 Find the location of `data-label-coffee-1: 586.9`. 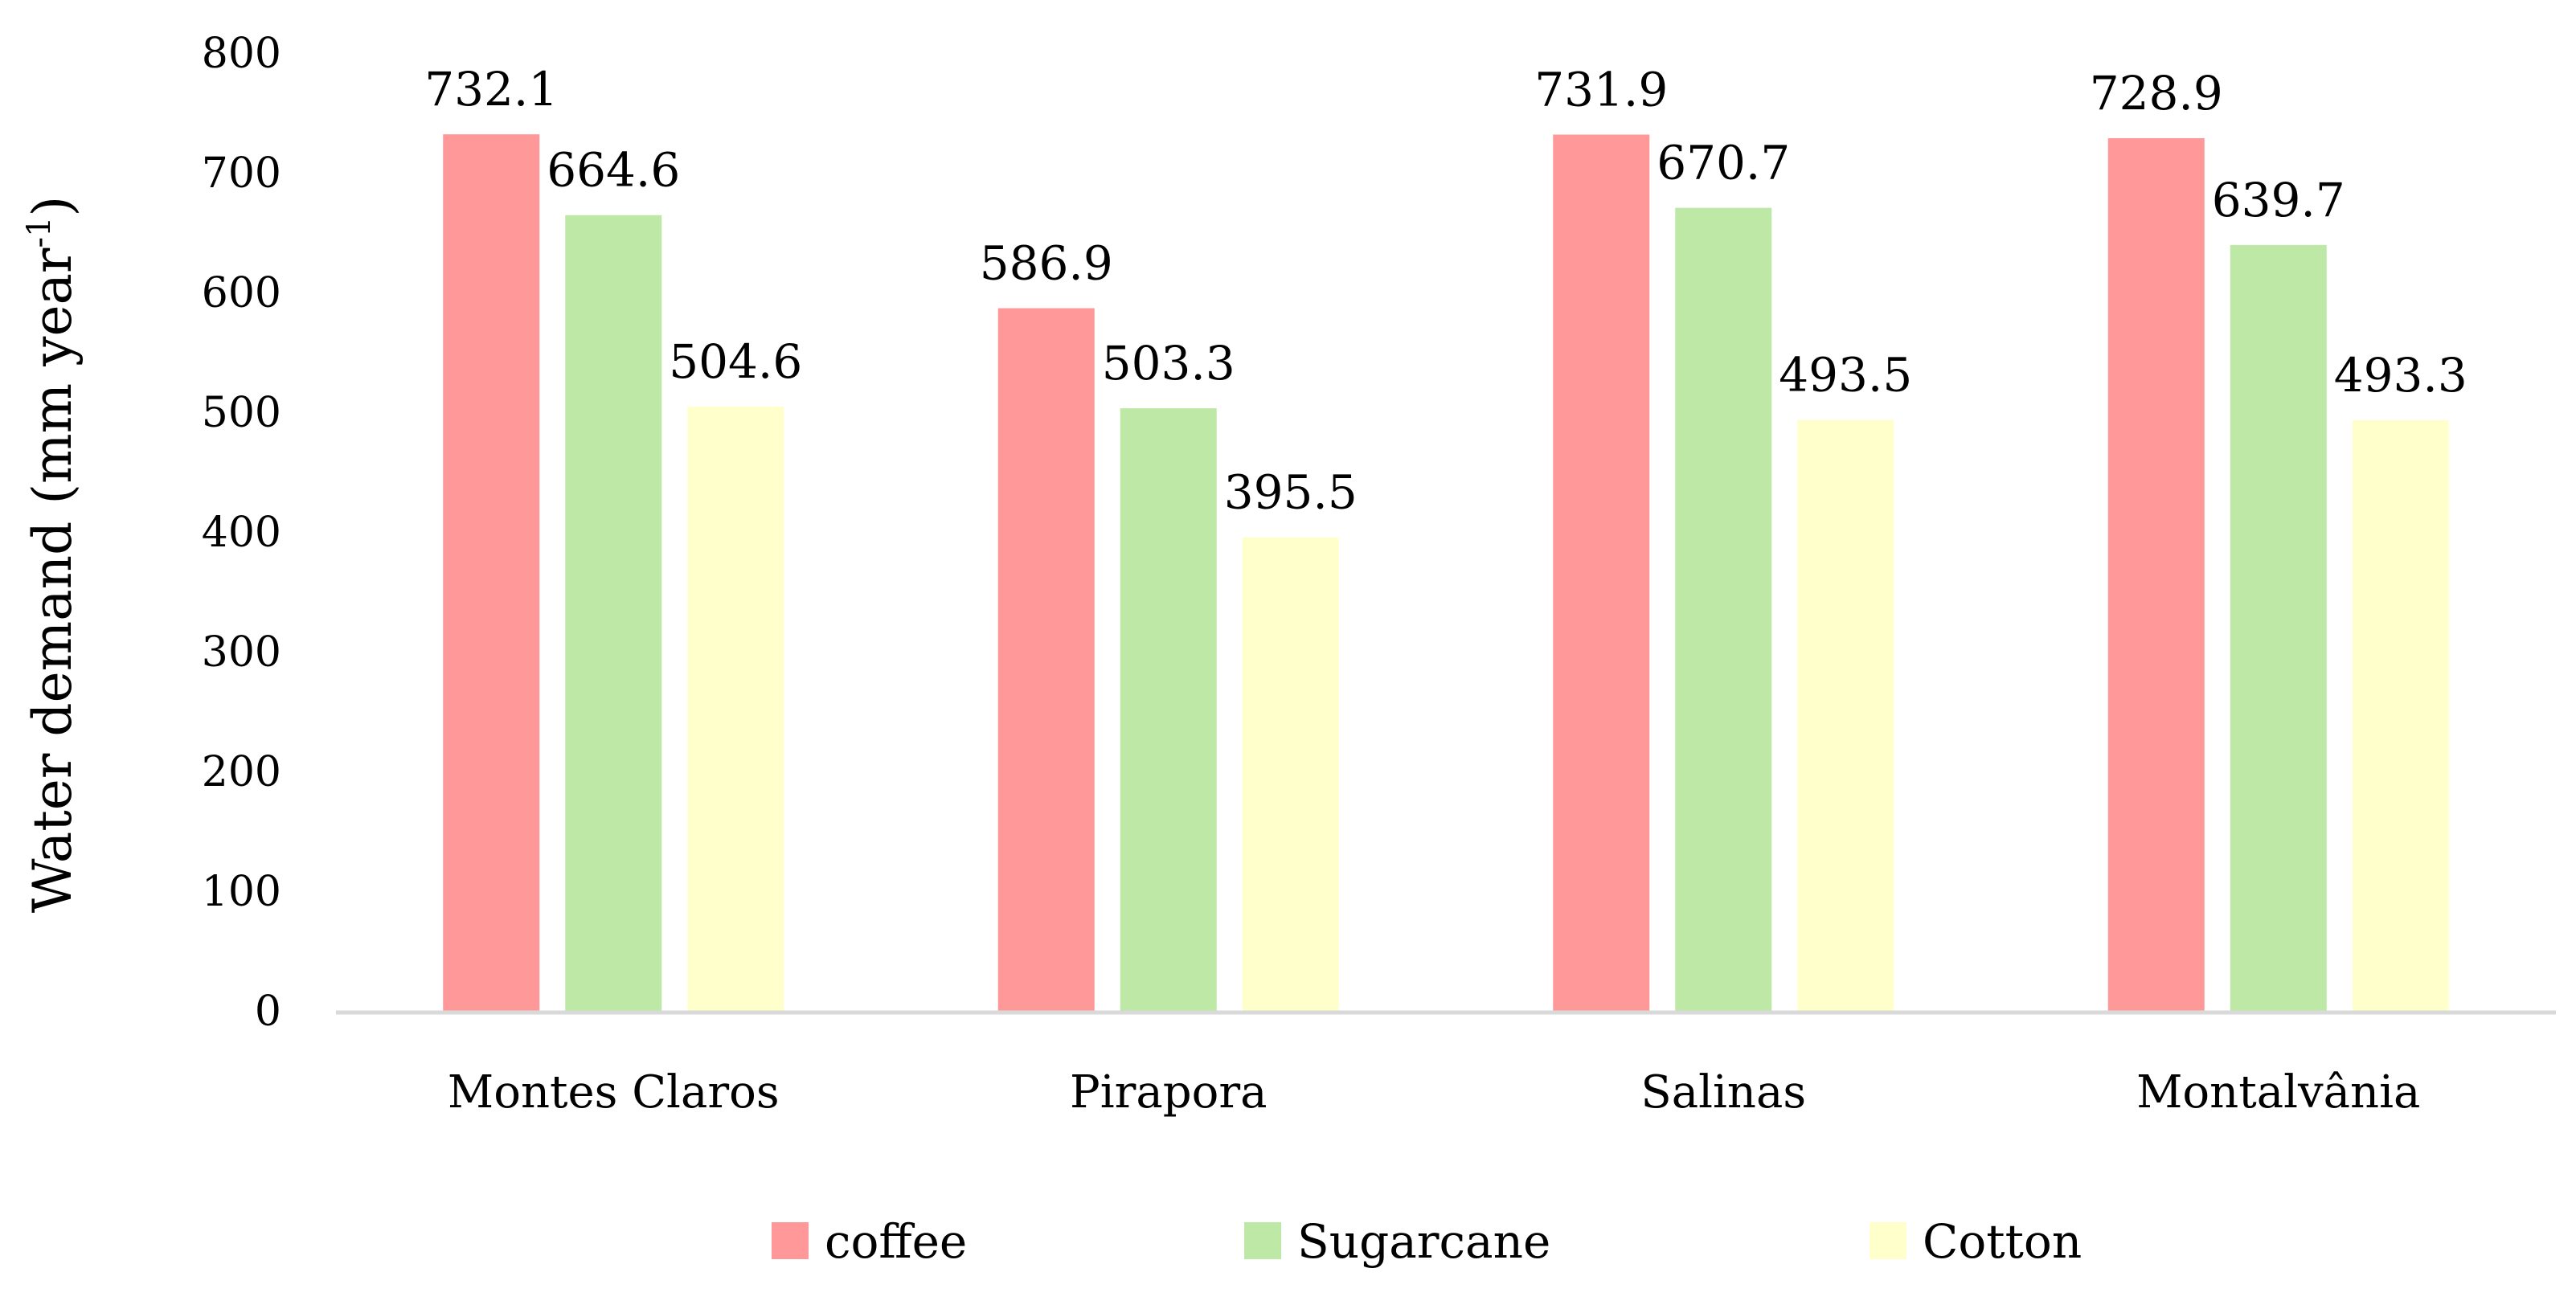

data-label-coffee-1: 586.9 is located at coordinates (1046, 263).